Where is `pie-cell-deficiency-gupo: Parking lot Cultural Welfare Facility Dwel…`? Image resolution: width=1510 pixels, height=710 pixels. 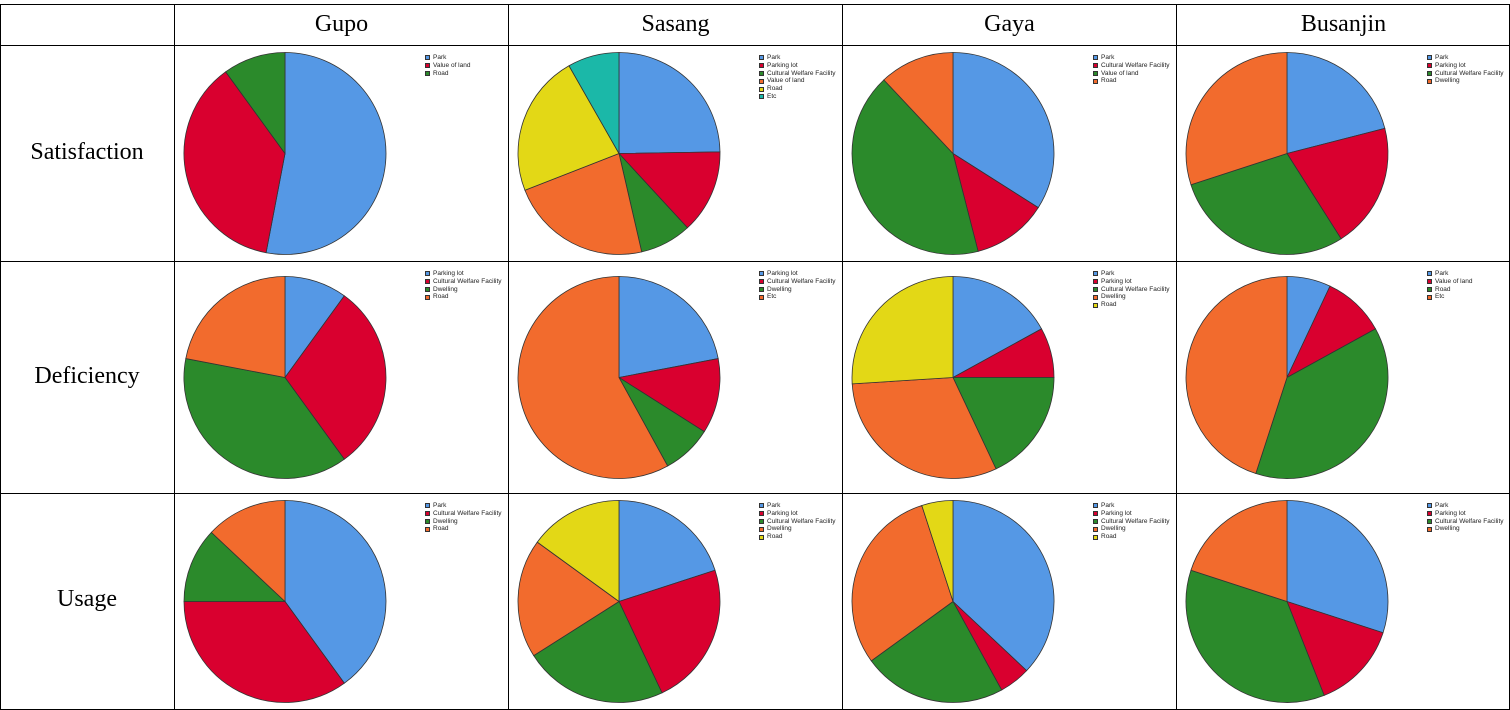 pie-cell-deficiency-gupo: Parking lot Cultural Welfare Facility Dwel… is located at coordinates (341, 377).